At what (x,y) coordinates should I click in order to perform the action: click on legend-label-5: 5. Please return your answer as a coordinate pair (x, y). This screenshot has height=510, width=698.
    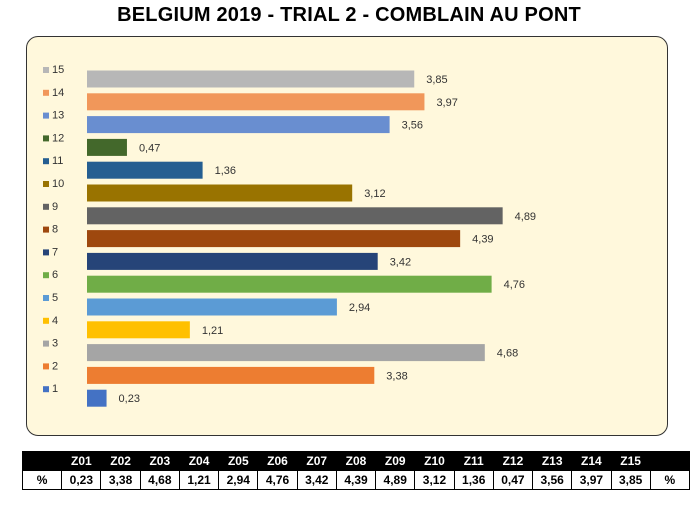
    Looking at the image, I should click on (55, 298).